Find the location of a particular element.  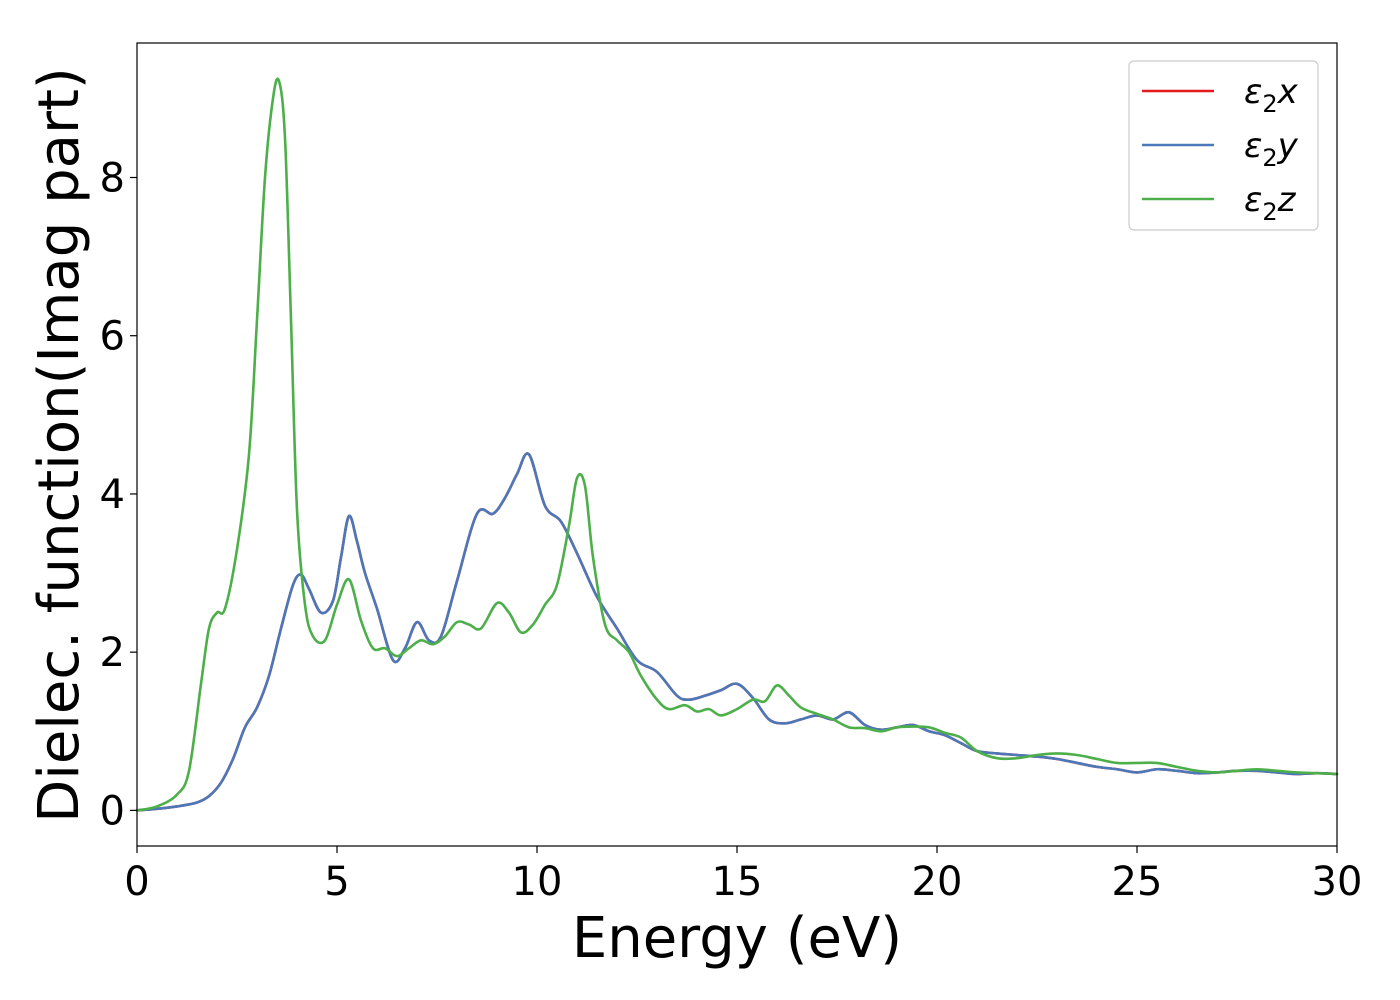

x-tick-label: 25 is located at coordinates (1137, 882).